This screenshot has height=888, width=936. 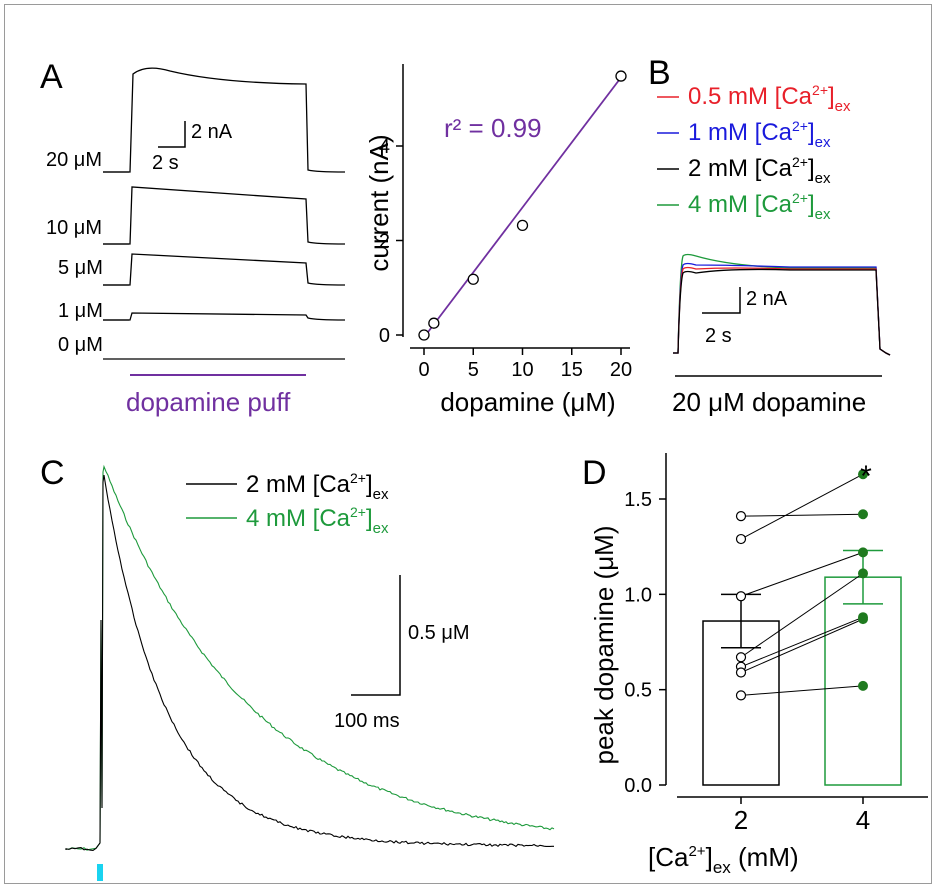 What do you see at coordinates (723, 859) in the screenshot?
I see `panel-d-x-label: [Ca2+]ex (mM)` at bounding box center [723, 859].